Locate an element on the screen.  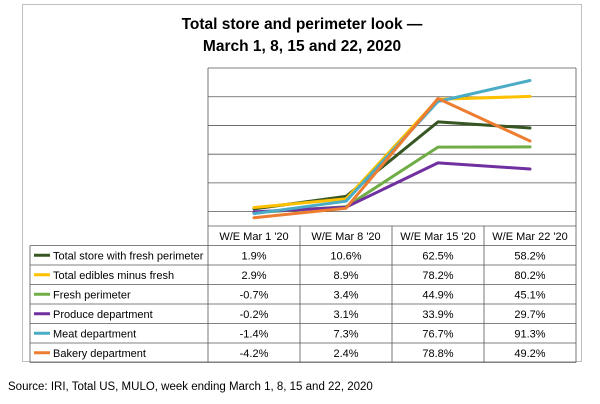
legend-label: Total store with fresh perimeter is located at coordinates (128, 256).